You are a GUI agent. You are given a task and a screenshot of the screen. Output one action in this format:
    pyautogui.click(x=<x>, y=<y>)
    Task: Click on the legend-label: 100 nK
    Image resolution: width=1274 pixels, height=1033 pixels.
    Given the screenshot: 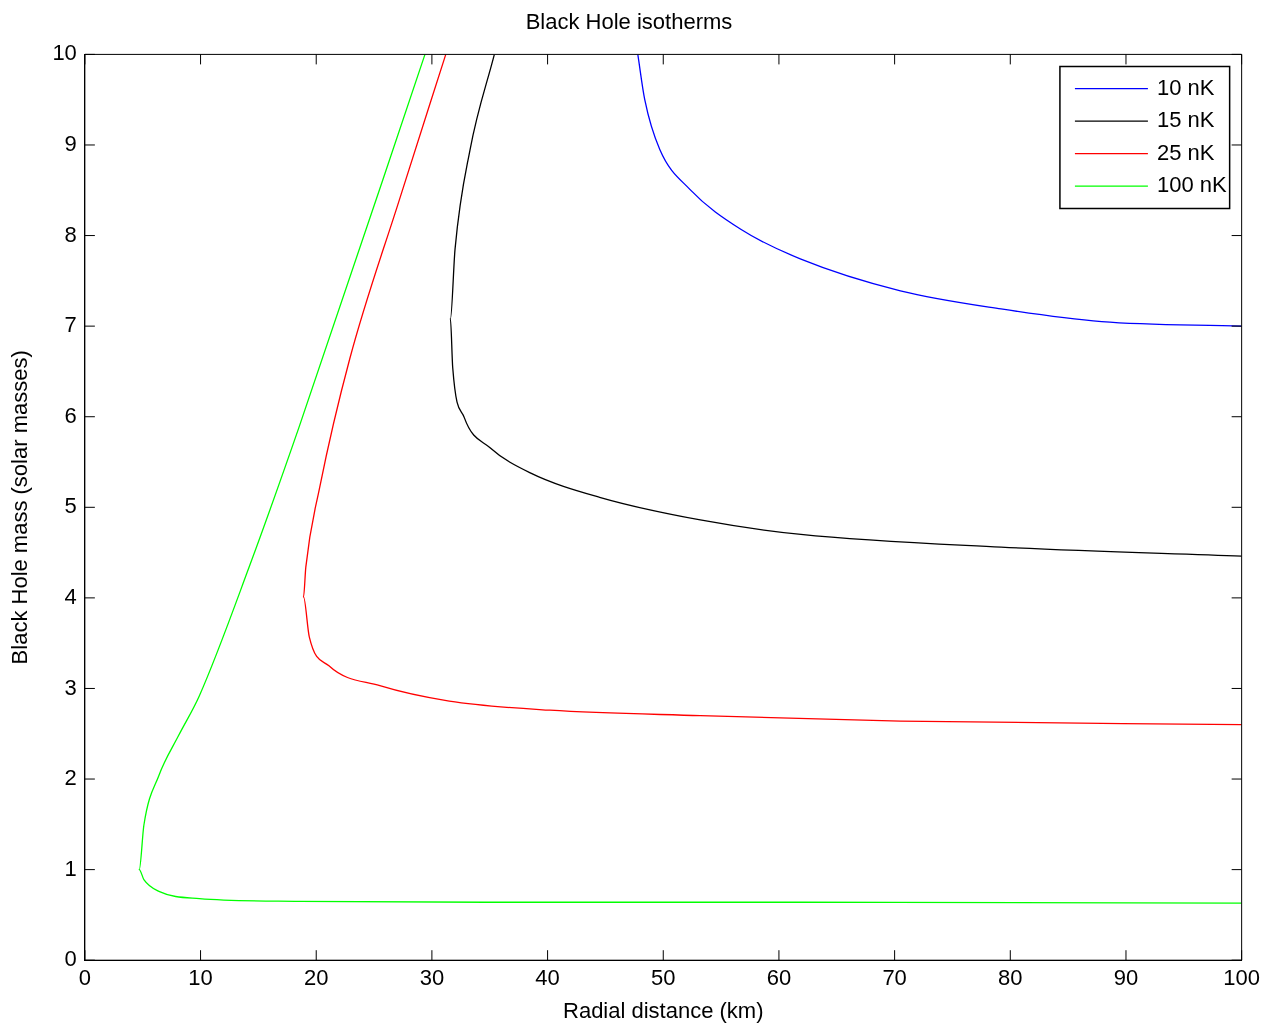 What is the action you would take?
    pyautogui.click(x=1191, y=185)
    